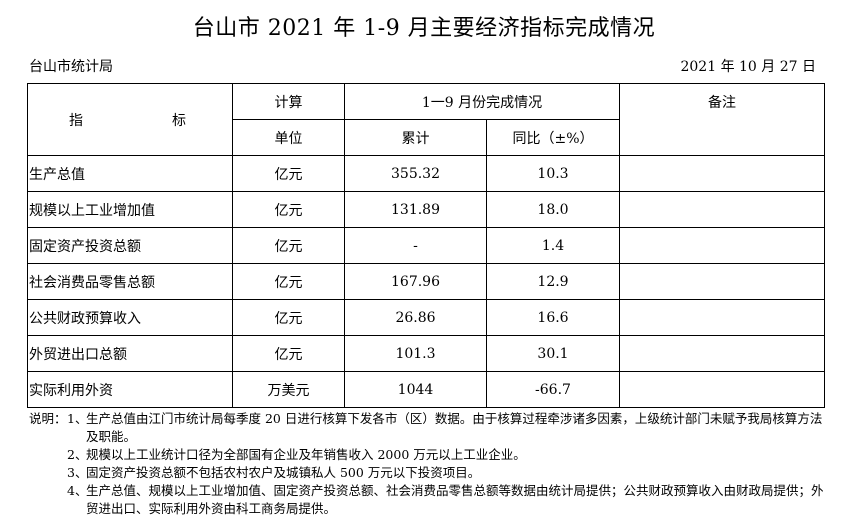 Image resolution: width=848 pixels, height=529 pixels. I want to click on cumulative-value: -, so click(415, 245).